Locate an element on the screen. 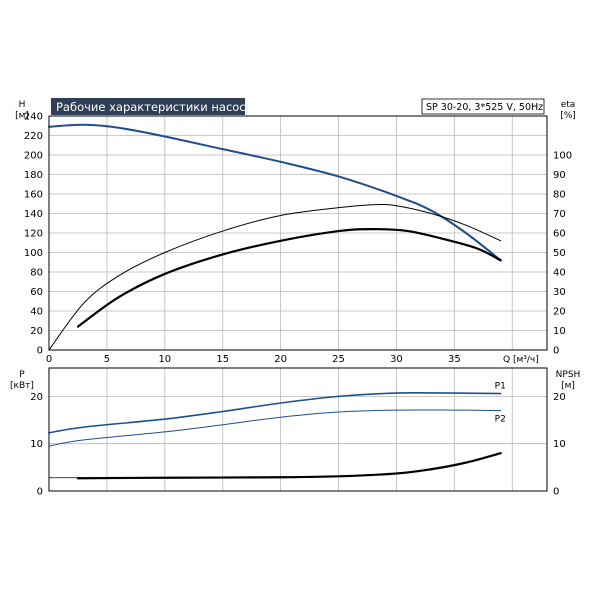  x-tick-label: 35 is located at coordinates (454, 359).